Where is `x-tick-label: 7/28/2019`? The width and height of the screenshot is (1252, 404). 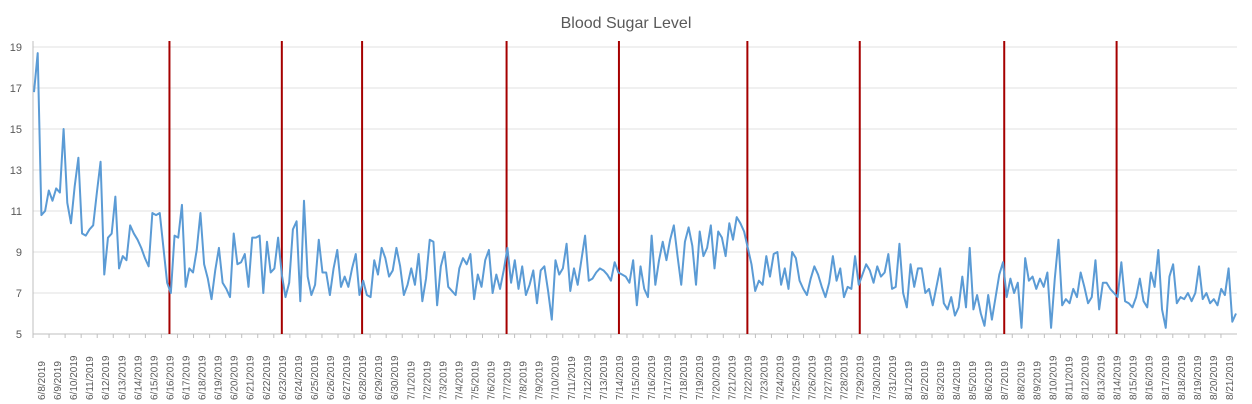
x-tick-label: 7/28/2019 is located at coordinates (845, 377).